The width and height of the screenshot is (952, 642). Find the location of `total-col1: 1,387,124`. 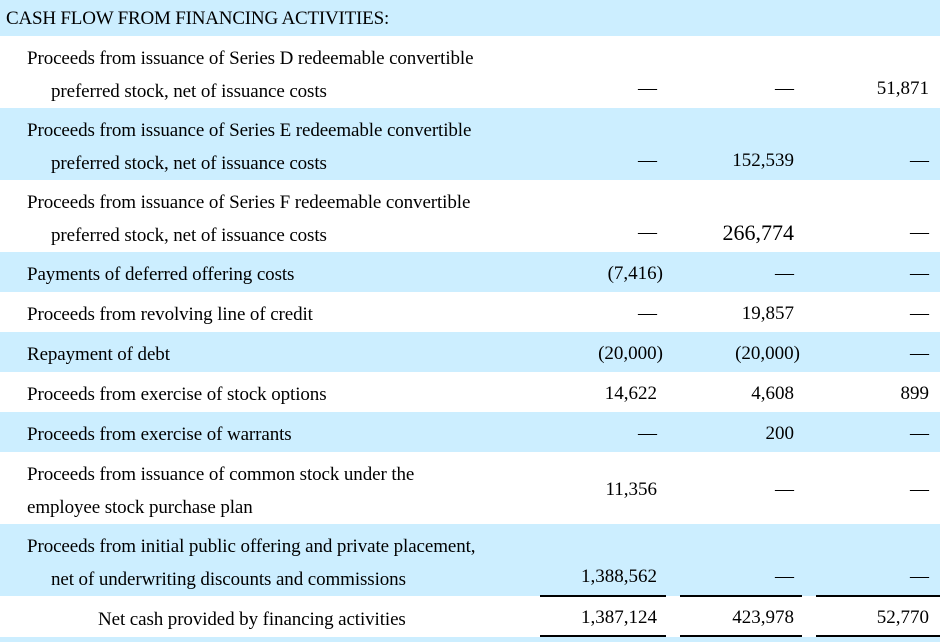

total-col1: 1,387,124 is located at coordinates (619, 617).